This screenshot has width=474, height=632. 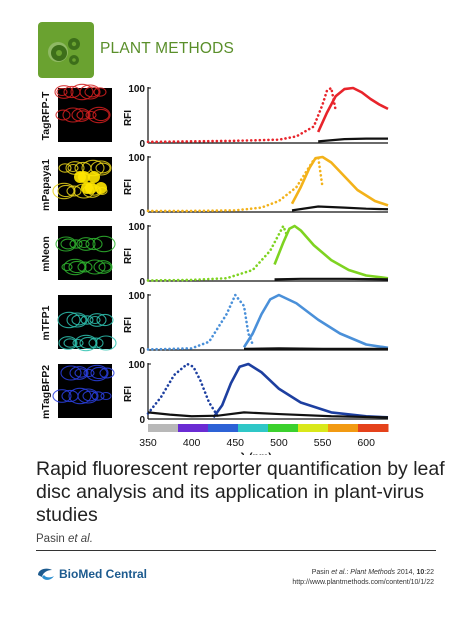 I want to click on chart-panel: mNeon RFI 0 100, so click(x=214, y=255).